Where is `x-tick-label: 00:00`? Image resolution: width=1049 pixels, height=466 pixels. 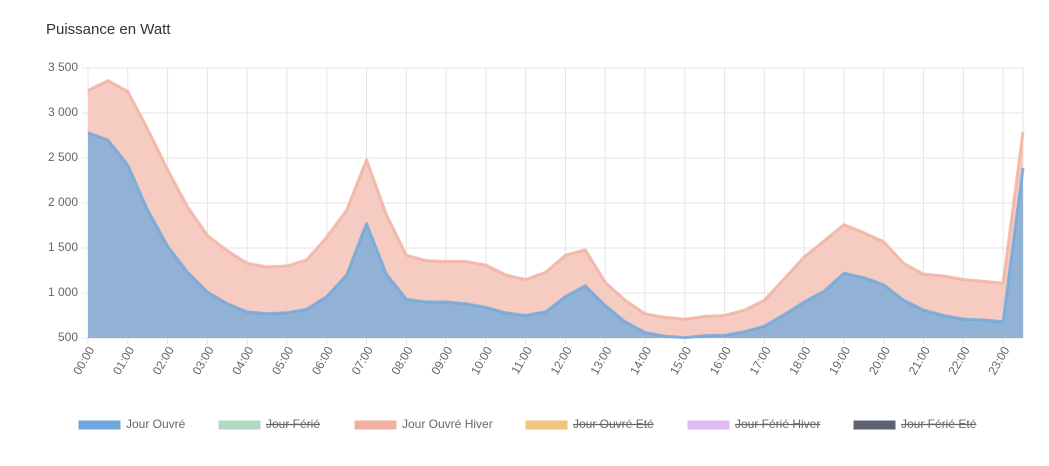
x-tick-label: 00:00 is located at coordinates (83, 360).